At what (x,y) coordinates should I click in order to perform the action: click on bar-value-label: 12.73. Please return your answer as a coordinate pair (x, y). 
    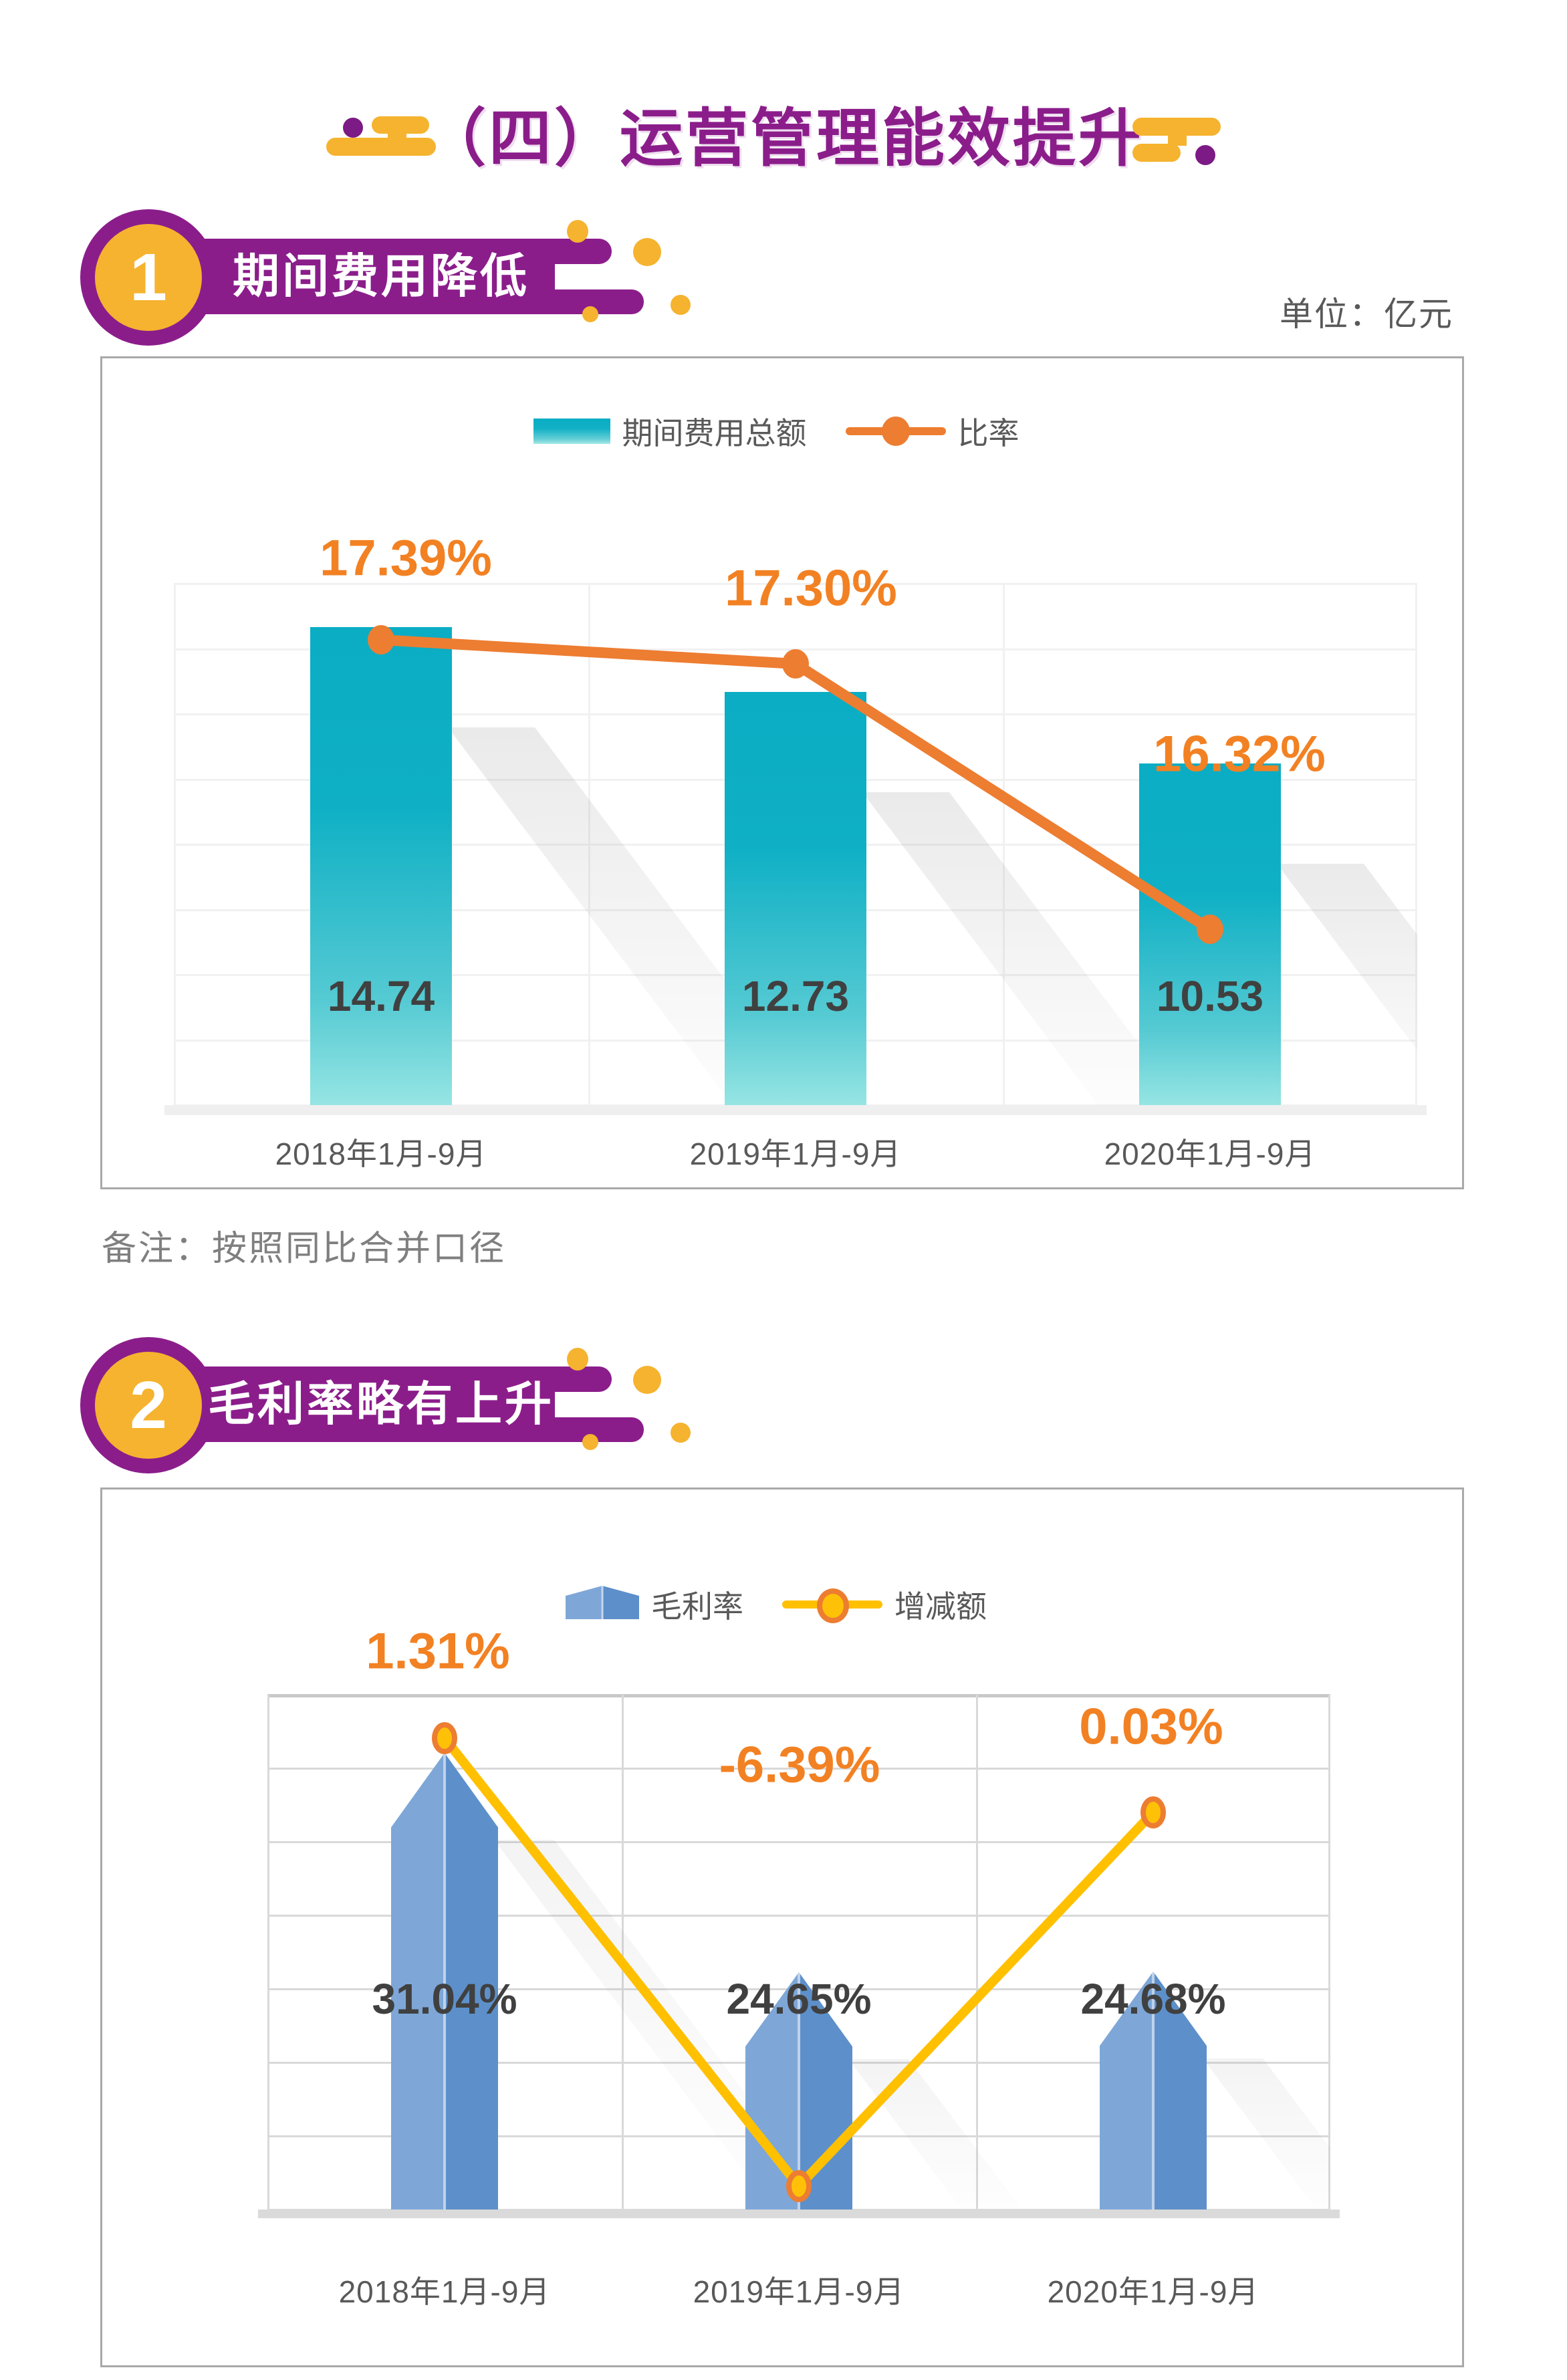
    Looking at the image, I should click on (796, 996).